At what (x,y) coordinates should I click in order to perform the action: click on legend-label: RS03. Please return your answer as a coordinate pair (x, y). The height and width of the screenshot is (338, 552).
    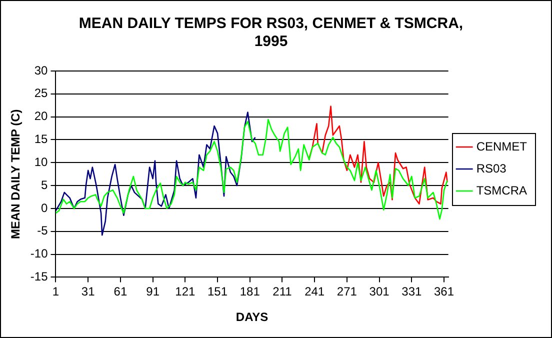
    Looking at the image, I should click on (491, 168).